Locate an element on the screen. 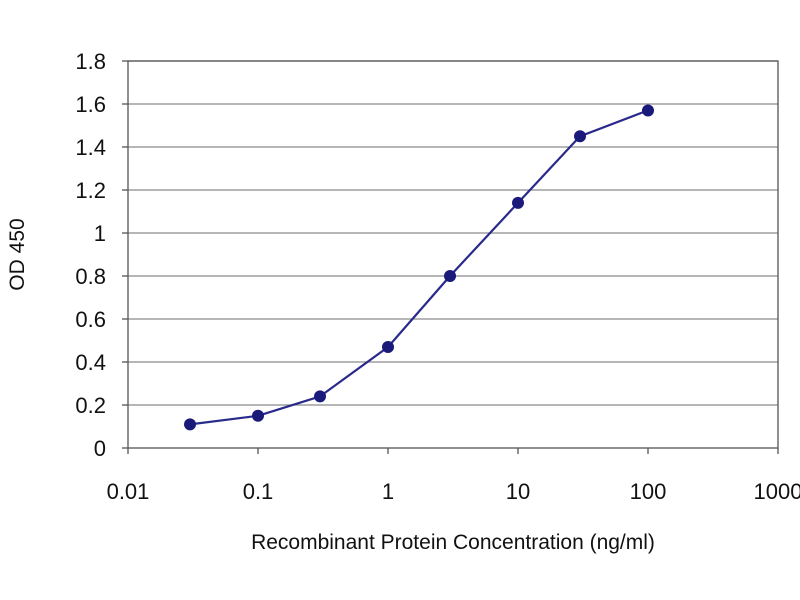 This screenshot has height=600, width=800. y-tick-label: 0.6 is located at coordinates (90, 319).